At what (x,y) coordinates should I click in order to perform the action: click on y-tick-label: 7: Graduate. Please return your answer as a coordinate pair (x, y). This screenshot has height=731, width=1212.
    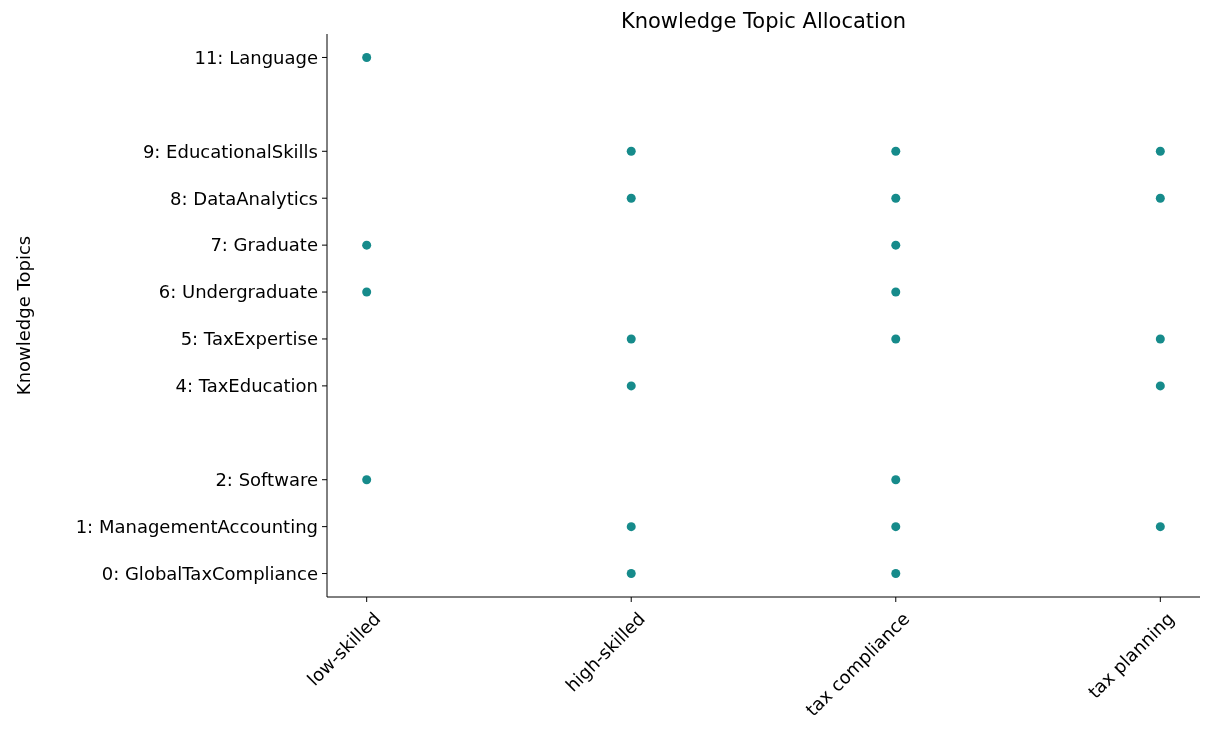
    Looking at the image, I should click on (264, 245).